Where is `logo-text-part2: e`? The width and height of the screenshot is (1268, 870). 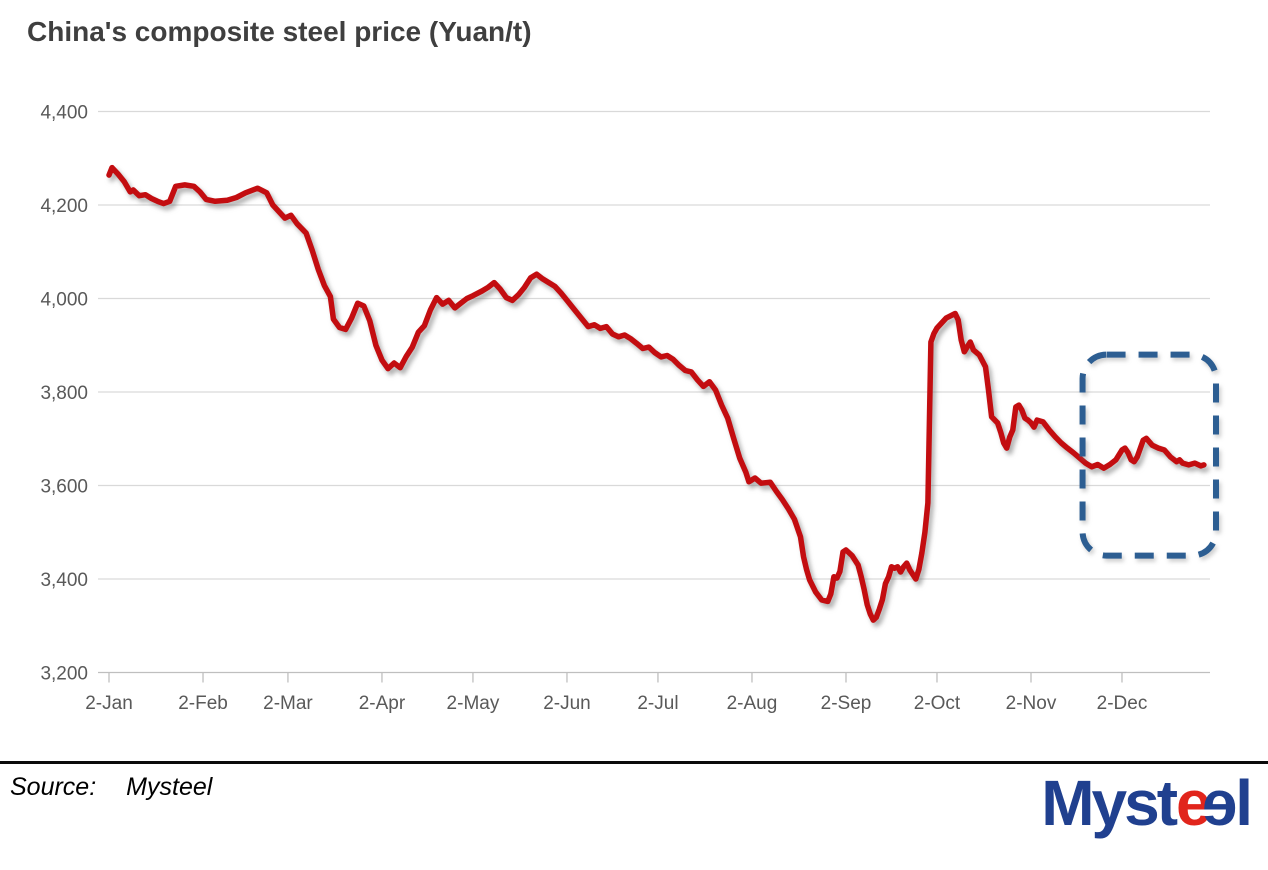 logo-text-part2: e is located at coordinates (1194, 803).